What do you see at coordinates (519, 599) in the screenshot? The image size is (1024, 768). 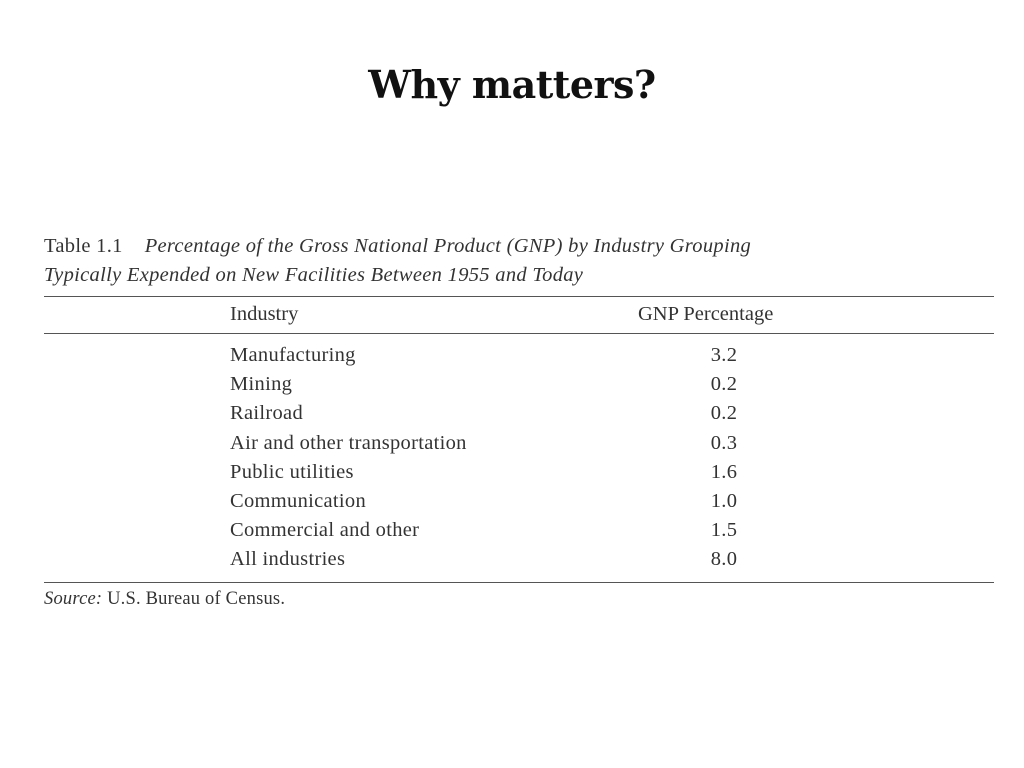 I see `table-source: Source: U.S. Bureau of Census.` at bounding box center [519, 599].